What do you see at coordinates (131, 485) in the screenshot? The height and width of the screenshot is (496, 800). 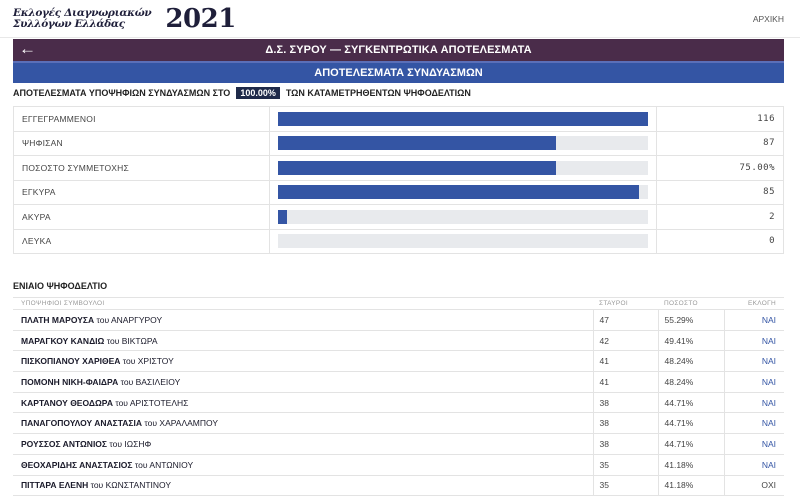 I see `candidate-patronymic: του ΚΩΝΣΤΑΝΤΙΝΟΥ` at bounding box center [131, 485].